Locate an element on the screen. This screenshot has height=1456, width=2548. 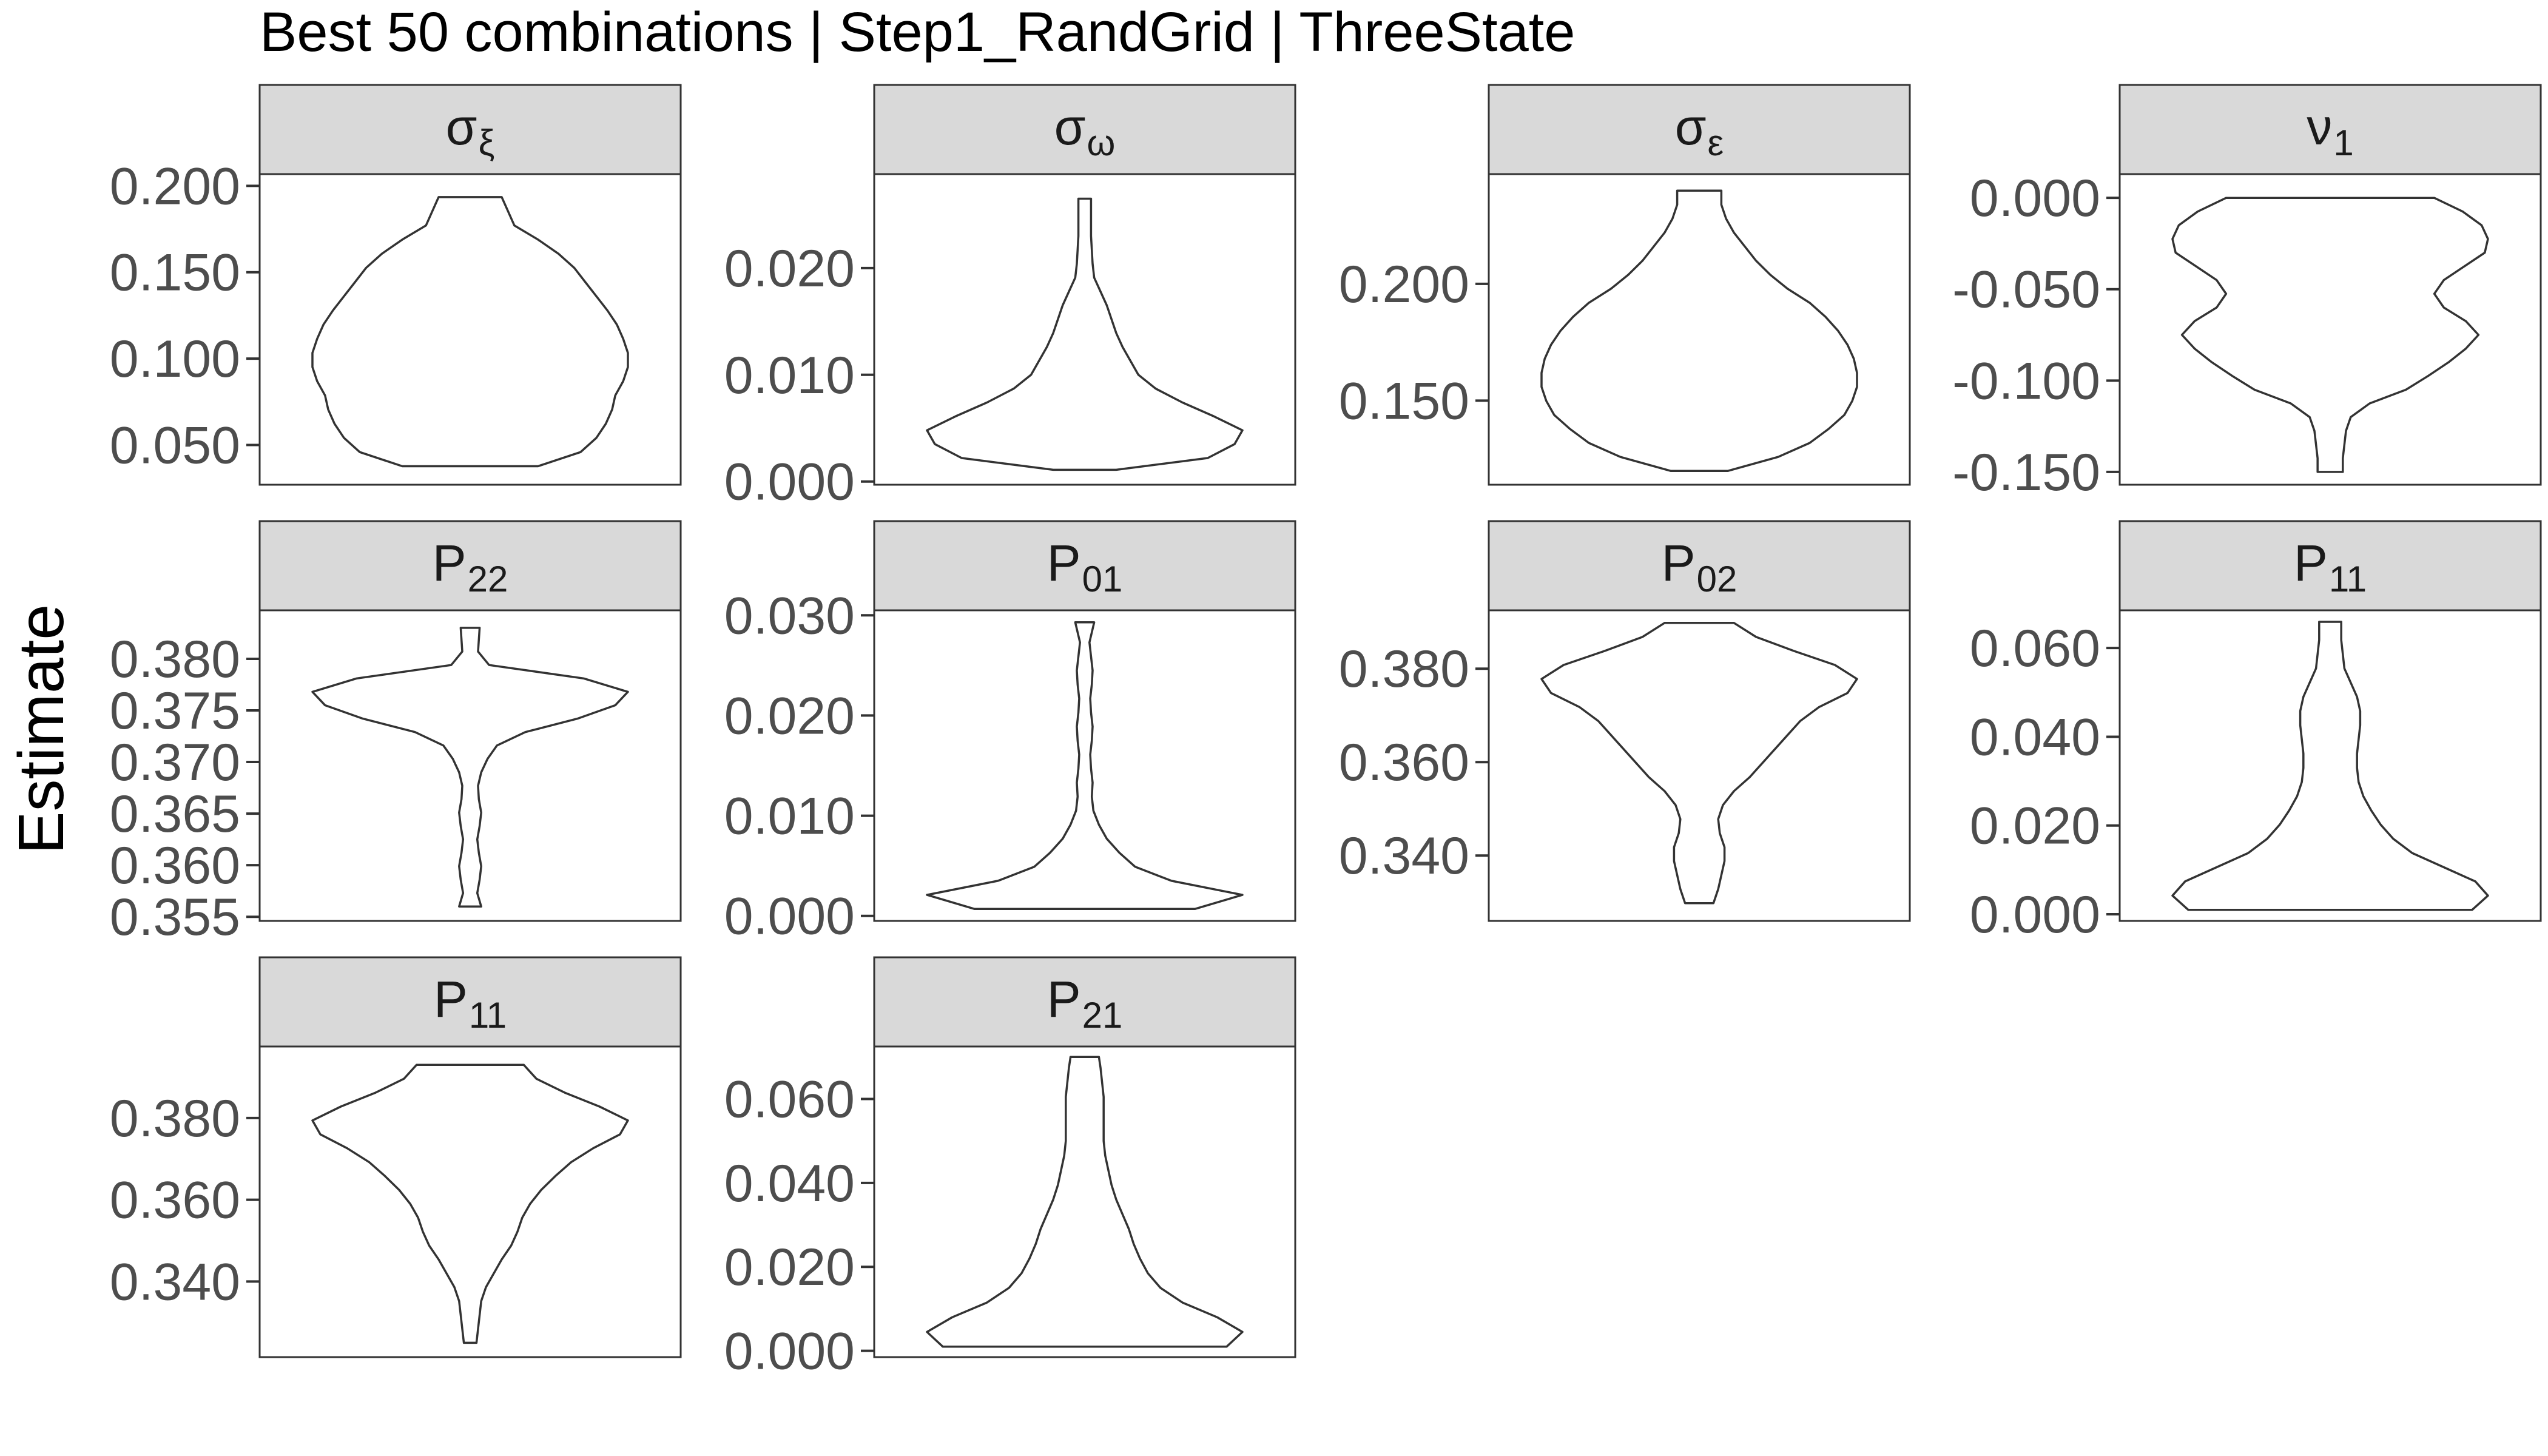
facet-panel: P11 0.000 0.020 0.040 0.060 is located at coordinates (2256, 732).